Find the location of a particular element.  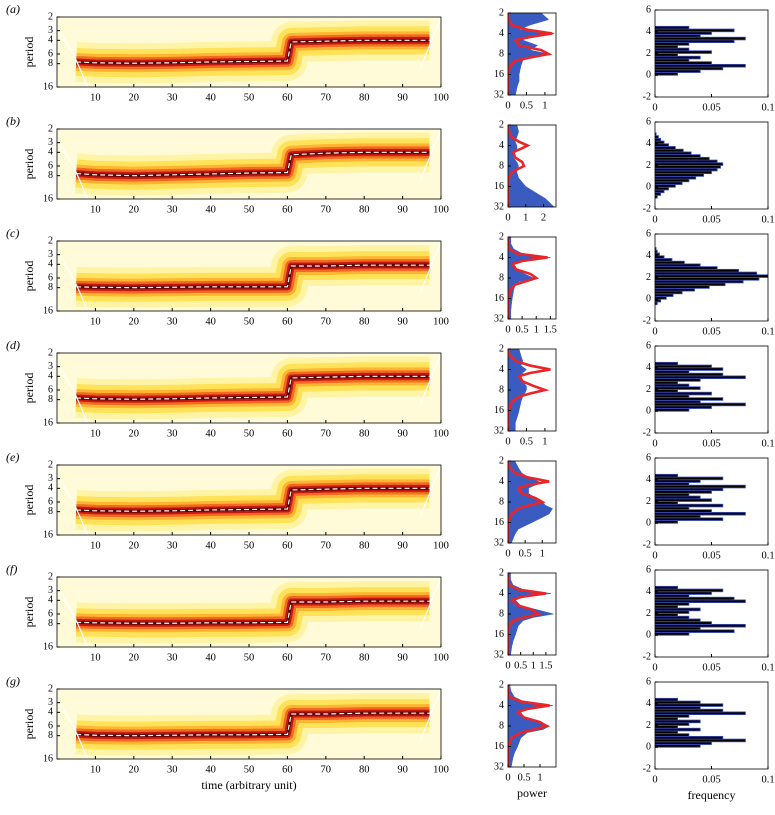

cone-of-influence is located at coordinates (249, 52).